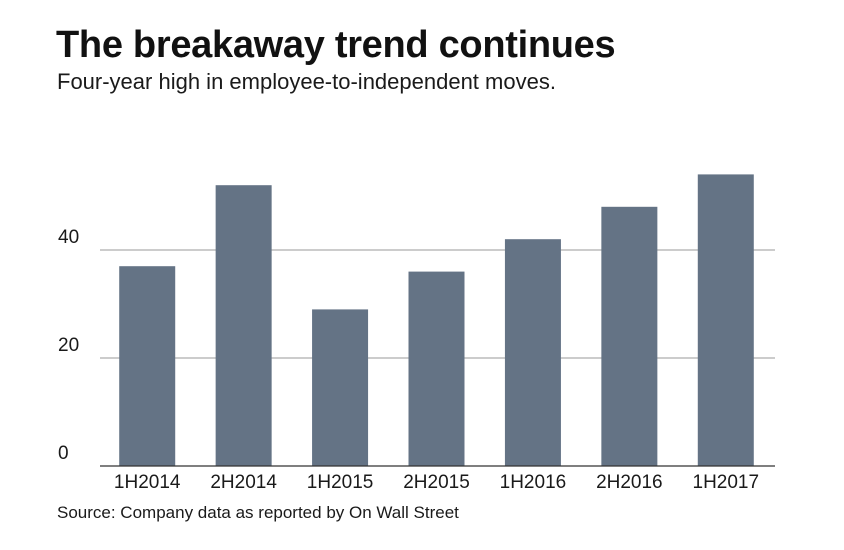 Image resolution: width=844 pixels, height=550 pixels. Describe the element at coordinates (436, 368) in the screenshot. I see `bar-2H2015` at that location.